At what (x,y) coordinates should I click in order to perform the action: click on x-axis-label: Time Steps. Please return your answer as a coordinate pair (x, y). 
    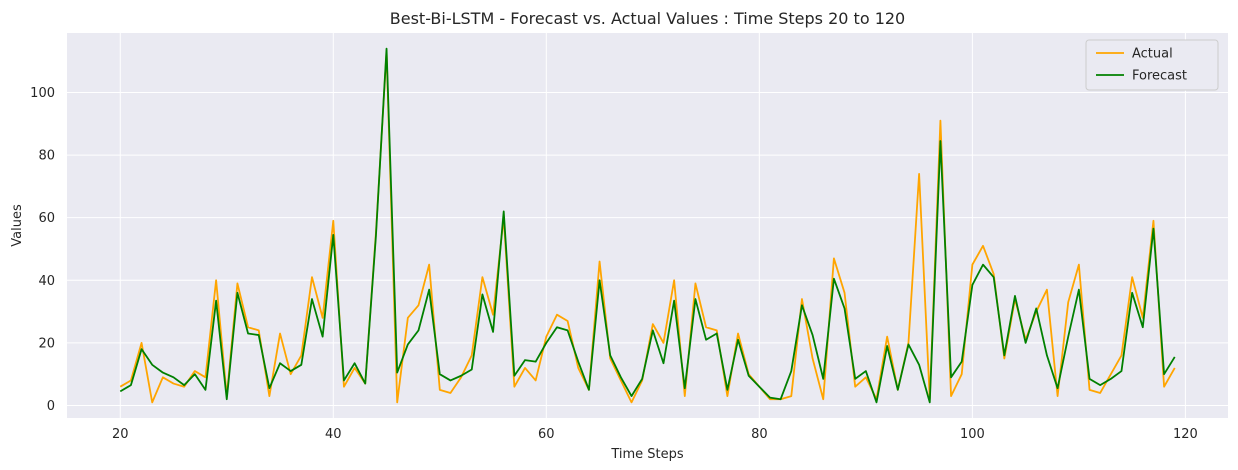
    Looking at the image, I should click on (647, 454).